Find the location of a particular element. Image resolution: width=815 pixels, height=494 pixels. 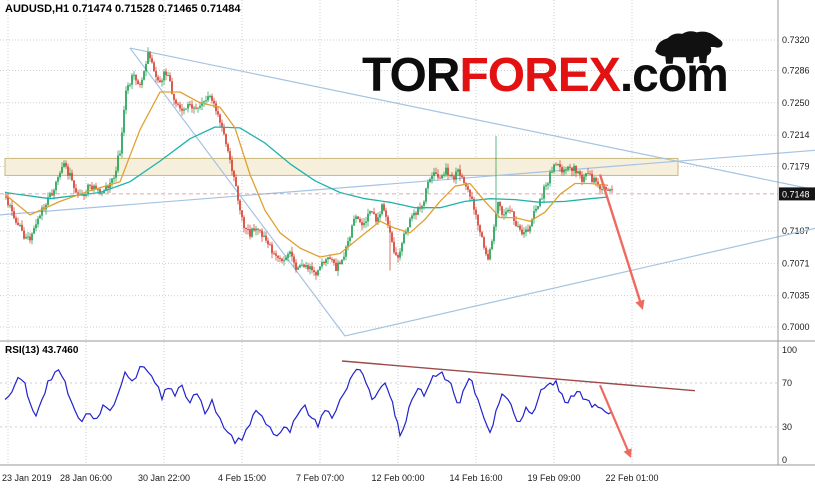

forecast-arrow is located at coordinates (621, 242).